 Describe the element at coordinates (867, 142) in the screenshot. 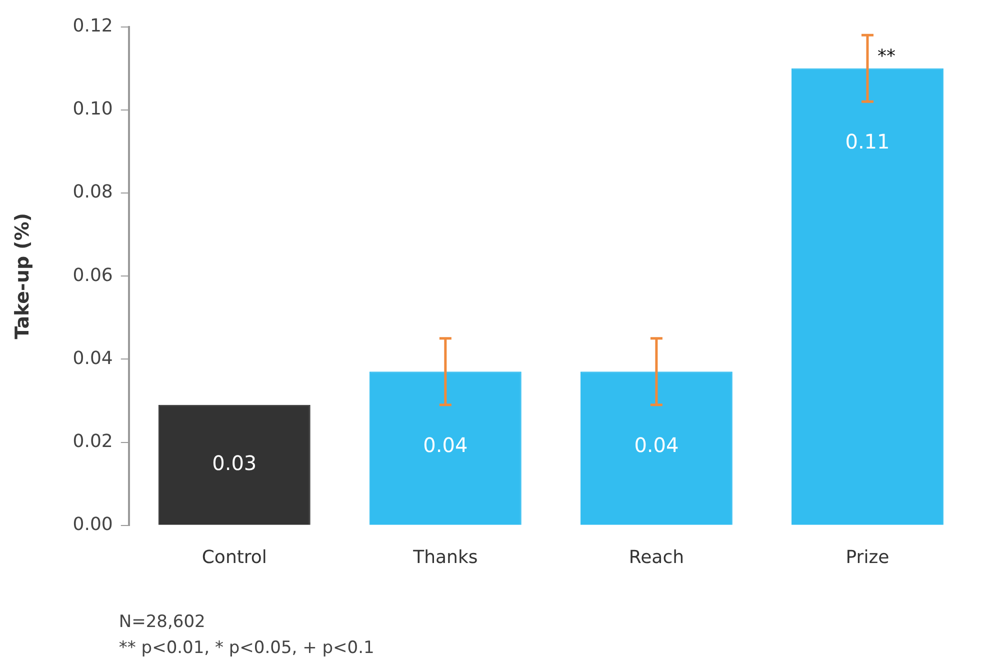

I see `data-label: 0.11` at that location.